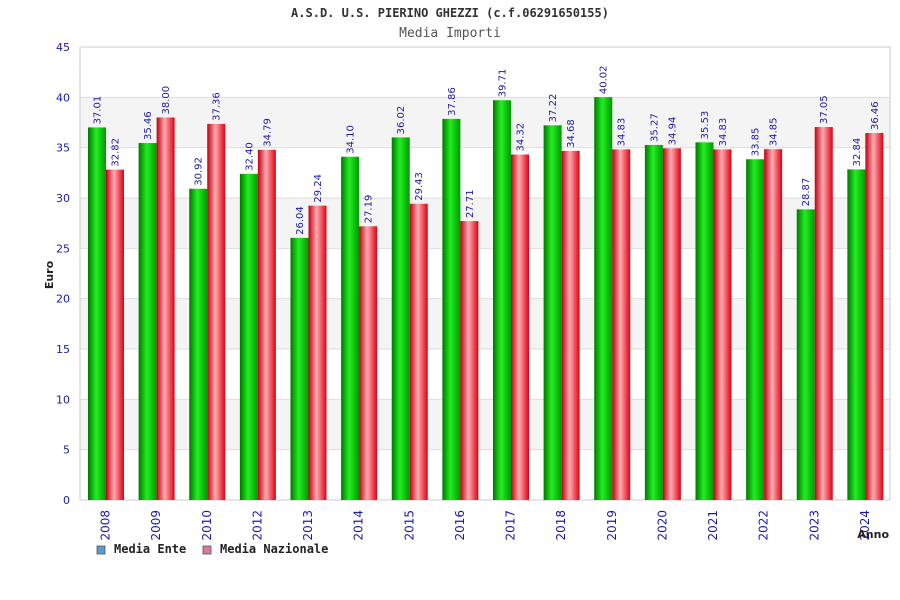 The height and width of the screenshot is (600, 900). Describe the element at coordinates (166, 100) in the screenshot. I see `data-label: 38.00` at that location.